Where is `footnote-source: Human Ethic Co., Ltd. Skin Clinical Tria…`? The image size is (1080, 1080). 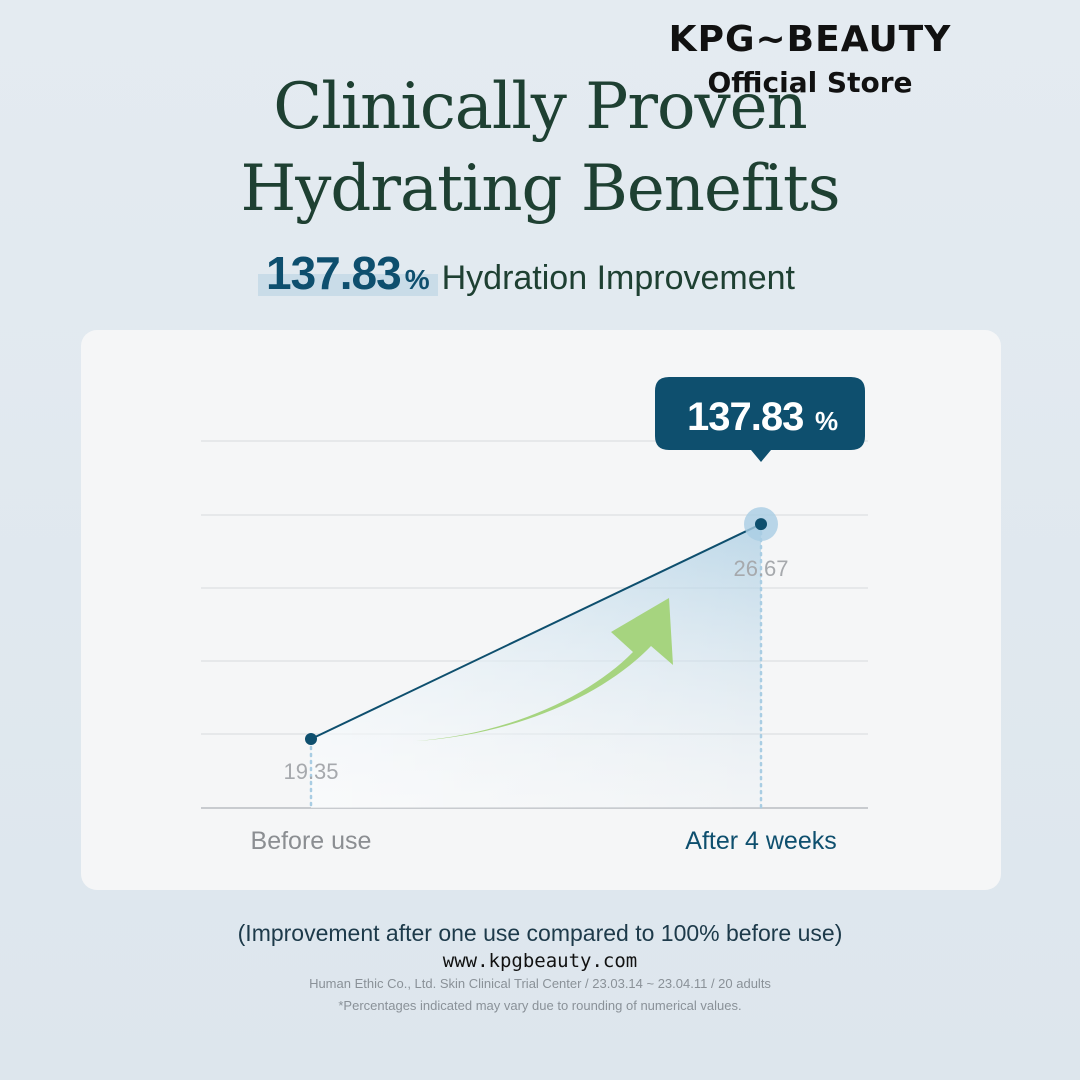
footnote-source: Human Ethic Co., Ltd. Skin Clinical Tria… is located at coordinates (540, 983).